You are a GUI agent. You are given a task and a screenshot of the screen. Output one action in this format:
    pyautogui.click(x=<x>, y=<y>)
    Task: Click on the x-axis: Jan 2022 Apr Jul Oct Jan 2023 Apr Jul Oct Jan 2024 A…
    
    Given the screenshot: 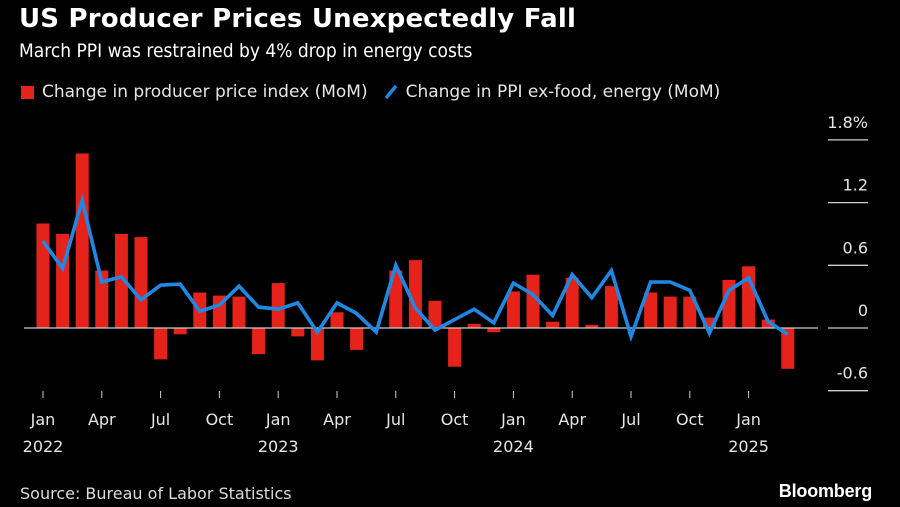 What is the action you would take?
    pyautogui.click(x=396, y=423)
    